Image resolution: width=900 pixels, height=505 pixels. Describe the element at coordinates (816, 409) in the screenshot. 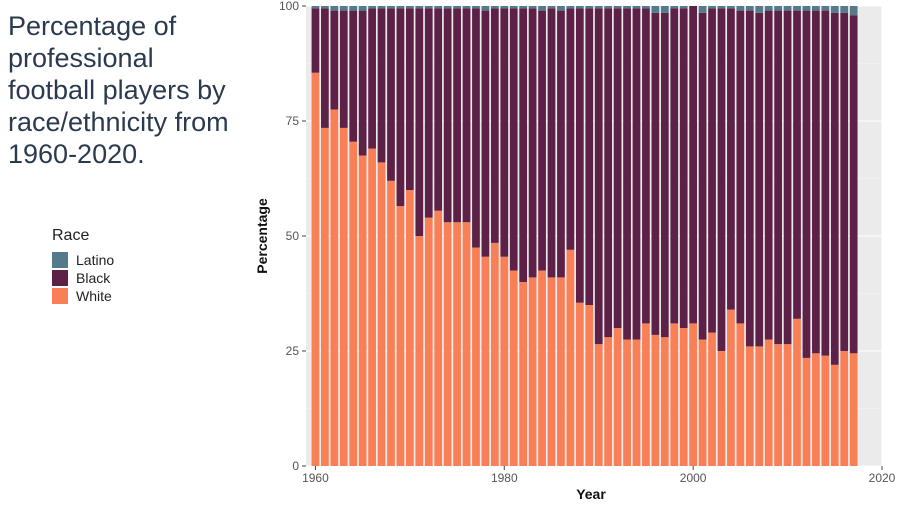

I see `bar-white-2013` at that location.